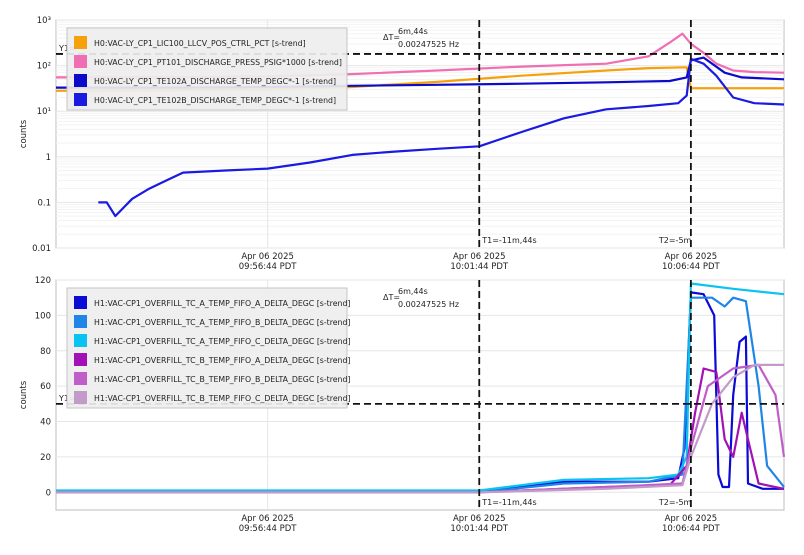 This screenshot has width=804, height=555. I want to click on y-tick-label: 120, so click(43, 281).